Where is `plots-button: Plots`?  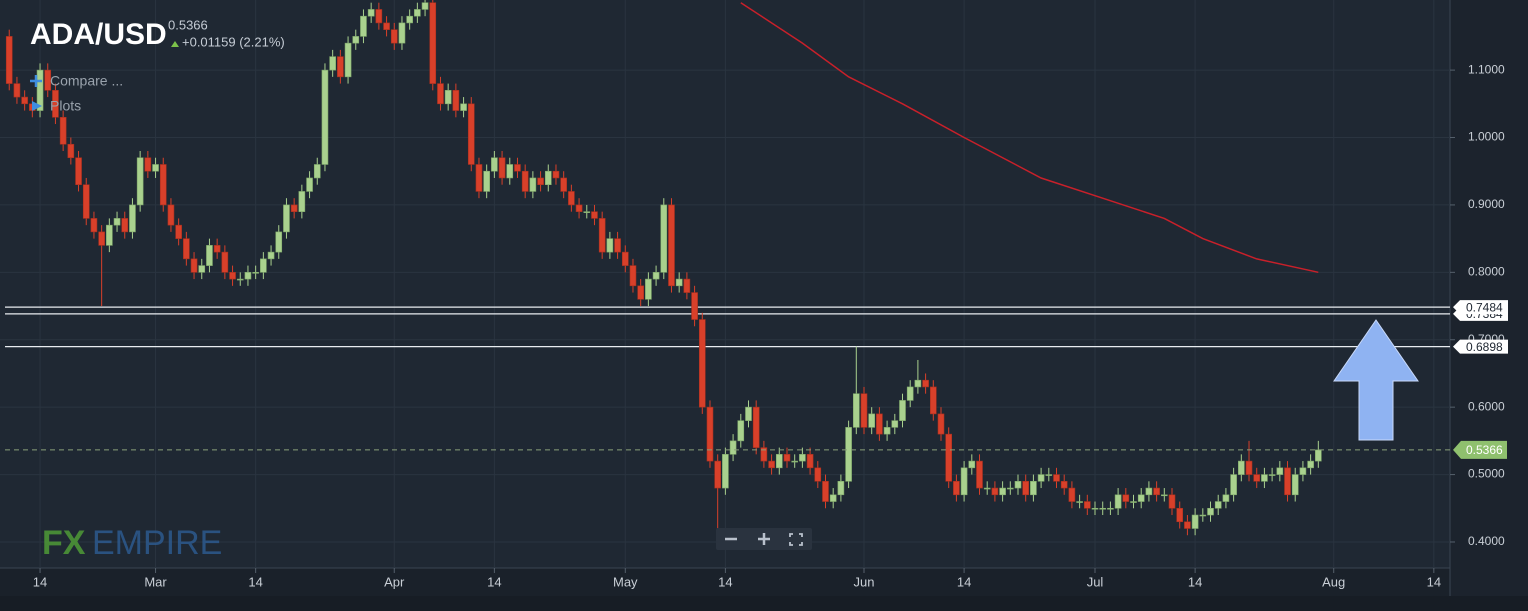
plots-button: Plots is located at coordinates (56, 106).